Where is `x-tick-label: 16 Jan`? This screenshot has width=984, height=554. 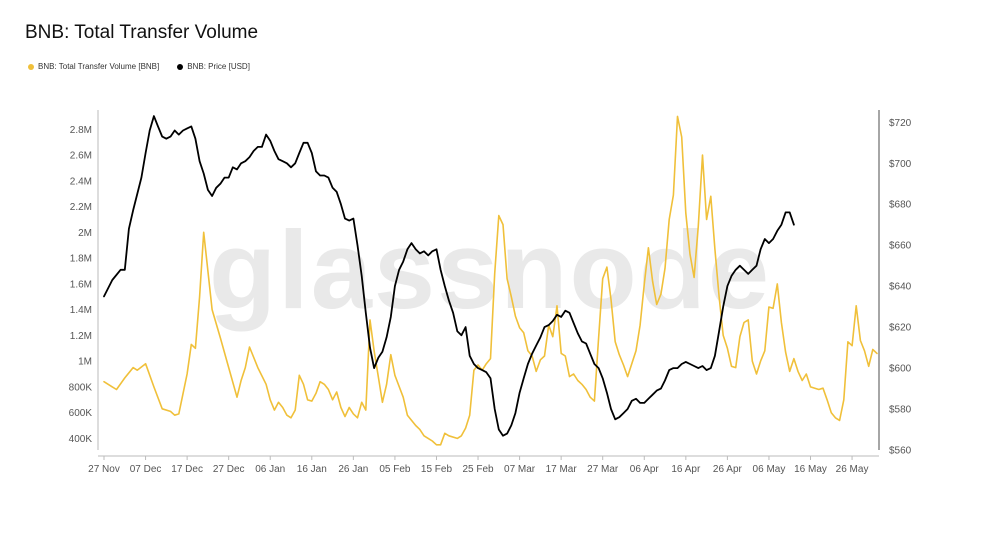
x-tick-label: 16 Jan is located at coordinates (312, 469).